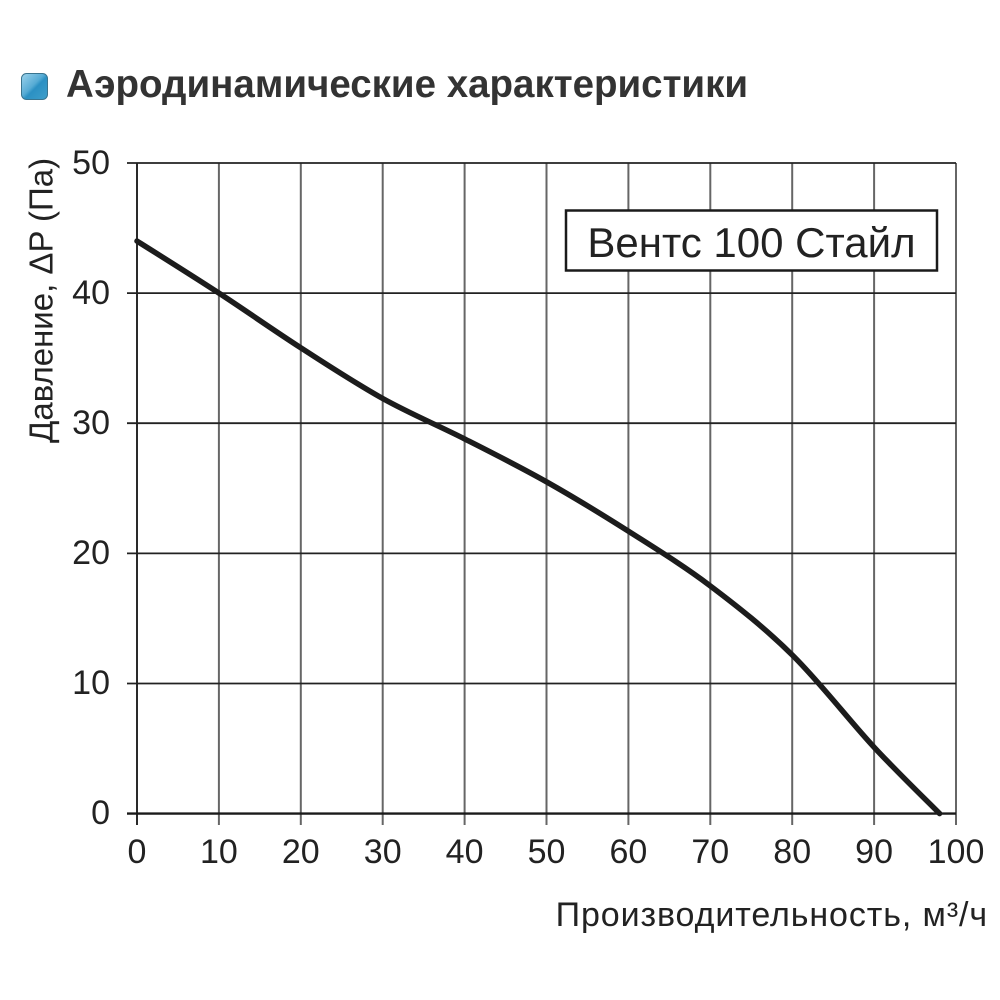 Image resolution: width=1000 pixels, height=1000 pixels. I want to click on svg-text: 100, so click(956, 852).